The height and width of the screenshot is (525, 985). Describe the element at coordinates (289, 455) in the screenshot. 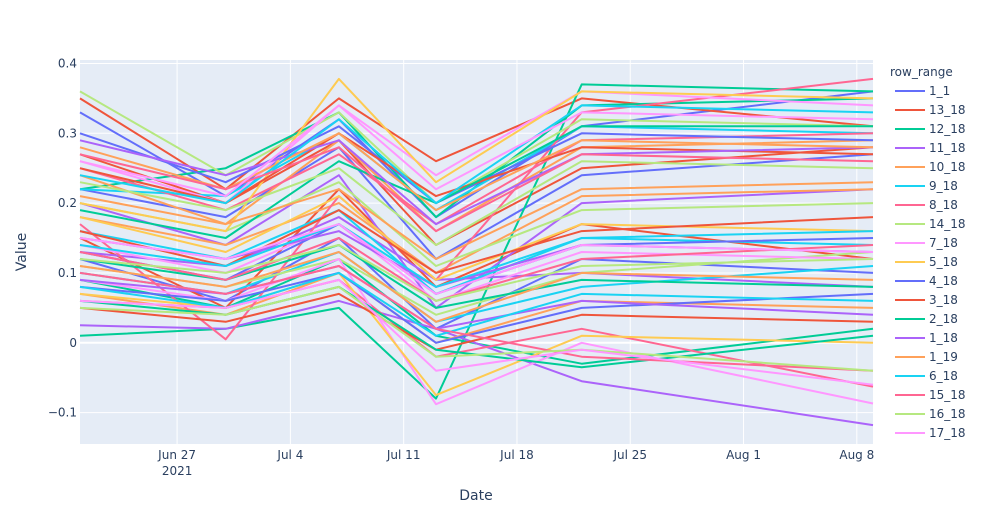

I see `x-tick-label: Jul 4` at that location.